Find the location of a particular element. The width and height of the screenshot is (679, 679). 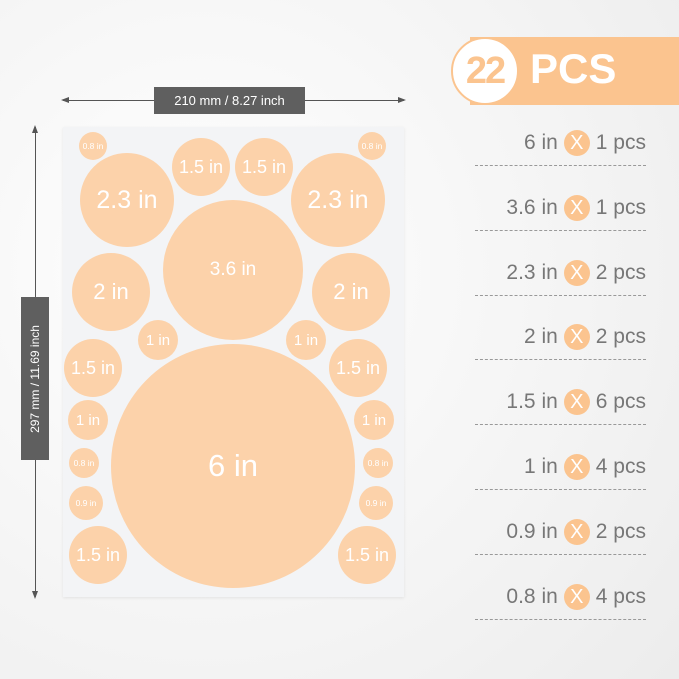

size-row: 1.5 in X 6 pcs is located at coordinates (576, 402).